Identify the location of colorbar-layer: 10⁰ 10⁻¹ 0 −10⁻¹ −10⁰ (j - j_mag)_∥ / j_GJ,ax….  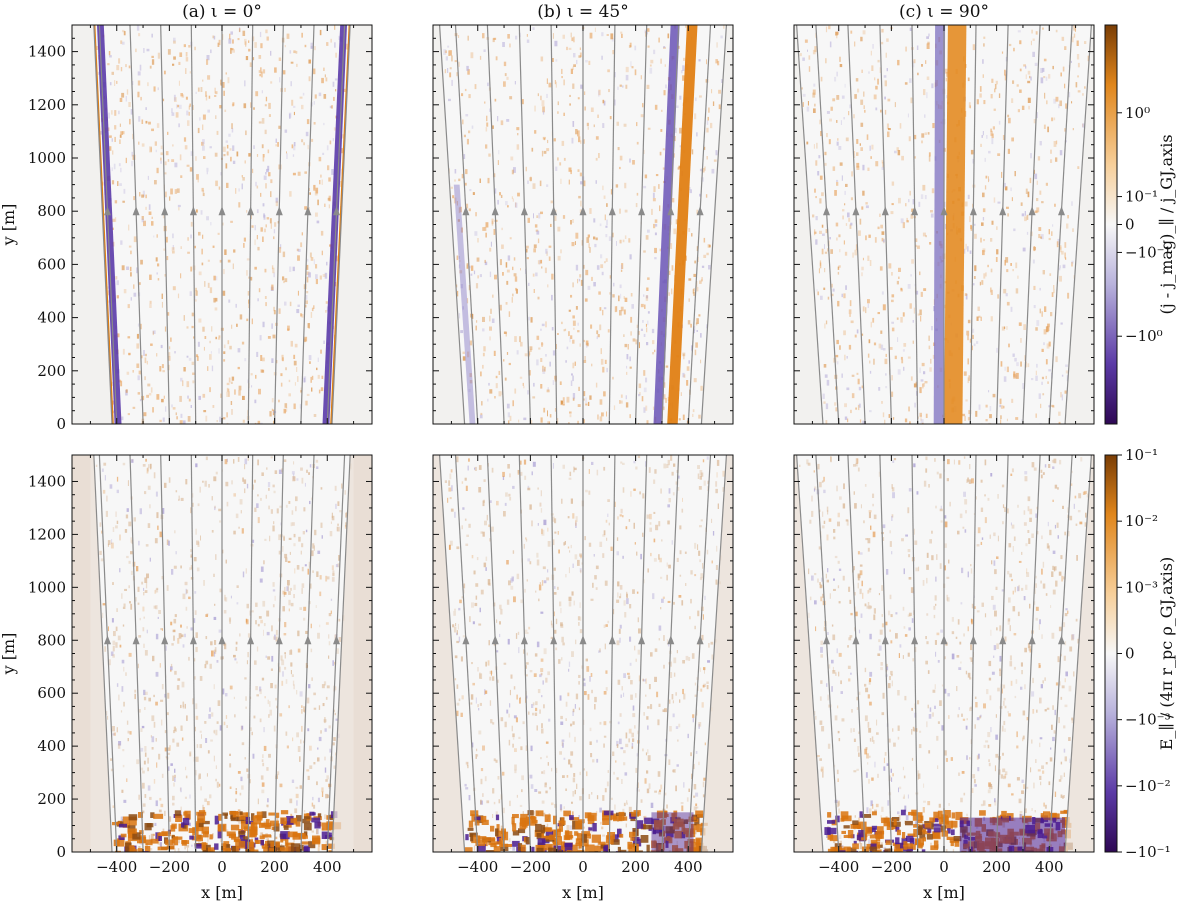
(1140, 442).